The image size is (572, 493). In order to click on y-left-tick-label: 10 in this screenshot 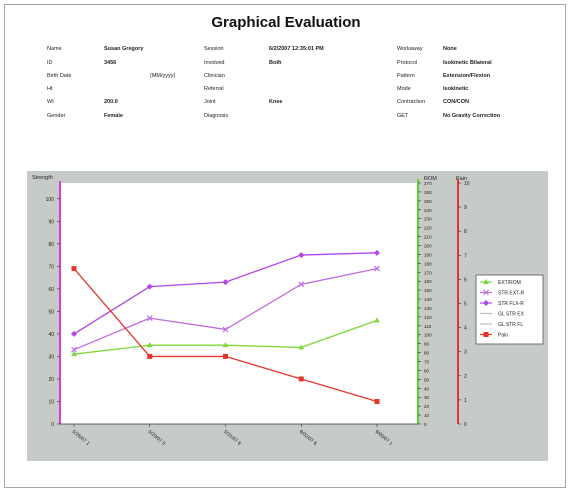, I will do `click(51, 402)`.